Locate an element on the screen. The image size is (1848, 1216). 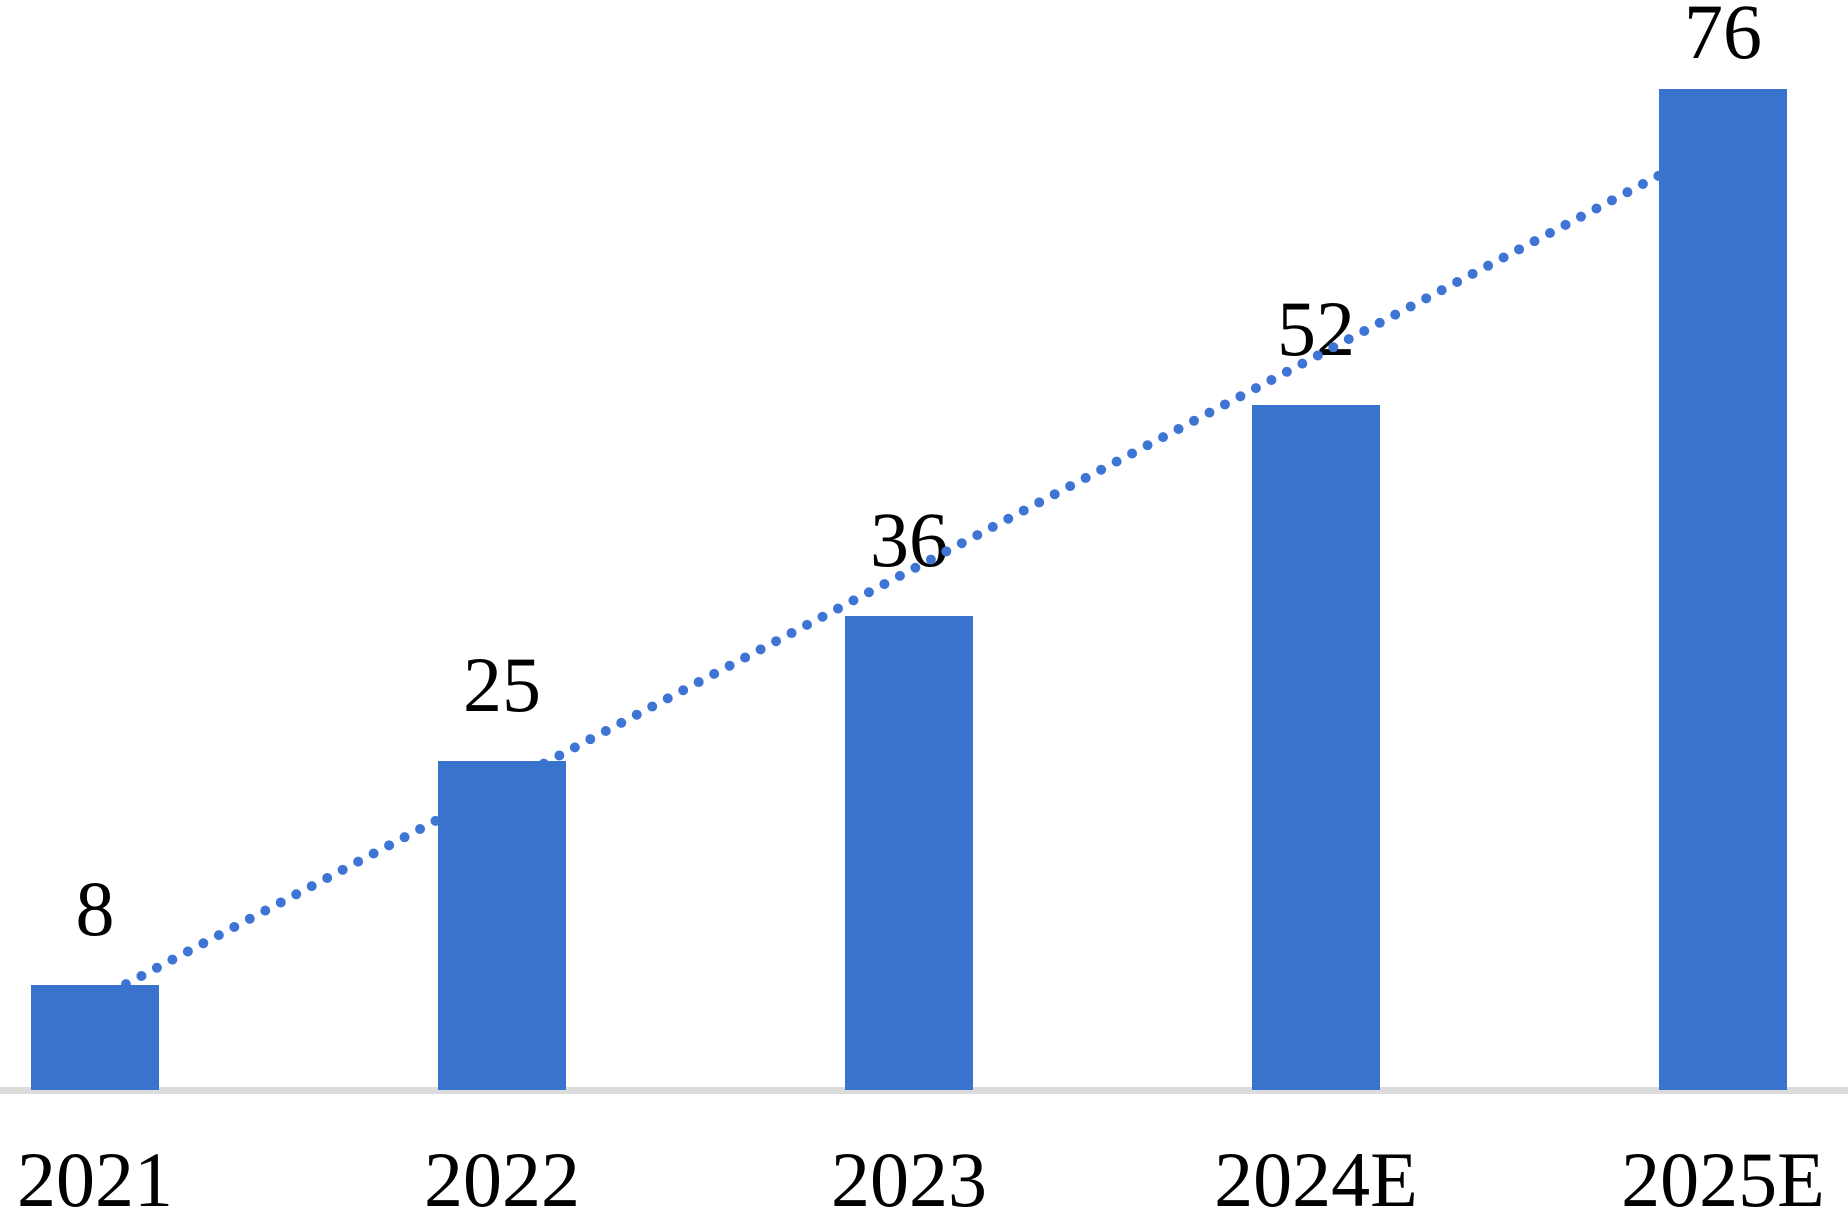
x-axis-label-2022: 2022 is located at coordinates (502, 1176).